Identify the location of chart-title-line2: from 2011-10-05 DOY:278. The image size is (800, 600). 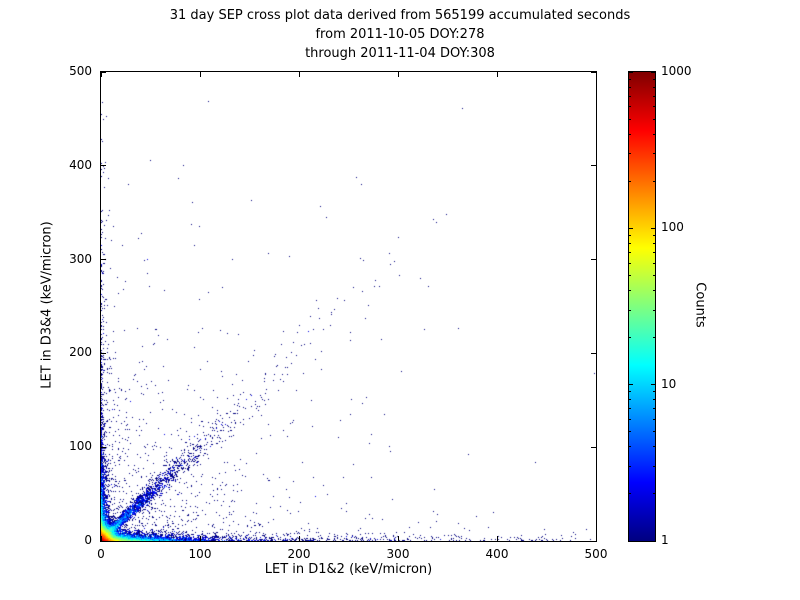
(400, 34).